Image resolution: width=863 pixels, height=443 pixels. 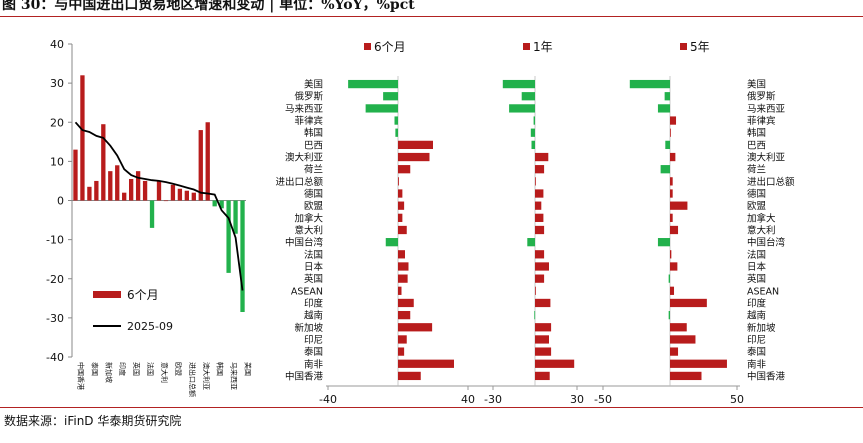 I want to click on right-category-label-right: 马来西亚, so click(x=766, y=109).